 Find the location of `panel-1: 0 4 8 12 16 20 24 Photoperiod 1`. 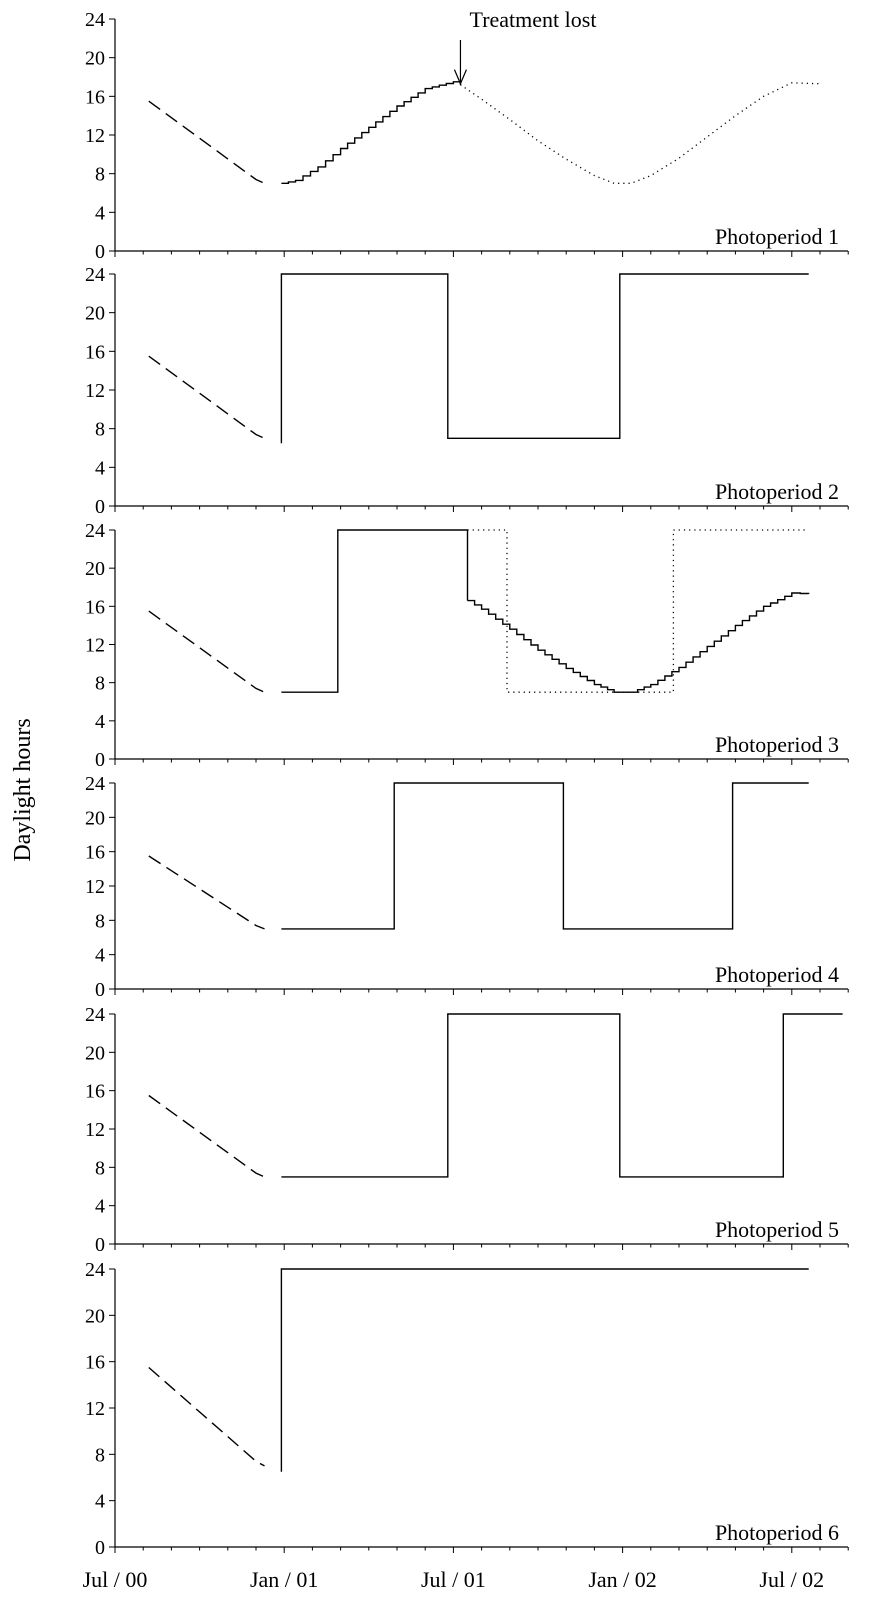

panel-1: 0 4 8 12 16 20 24 Photoperiod 1 is located at coordinates (467, 136).